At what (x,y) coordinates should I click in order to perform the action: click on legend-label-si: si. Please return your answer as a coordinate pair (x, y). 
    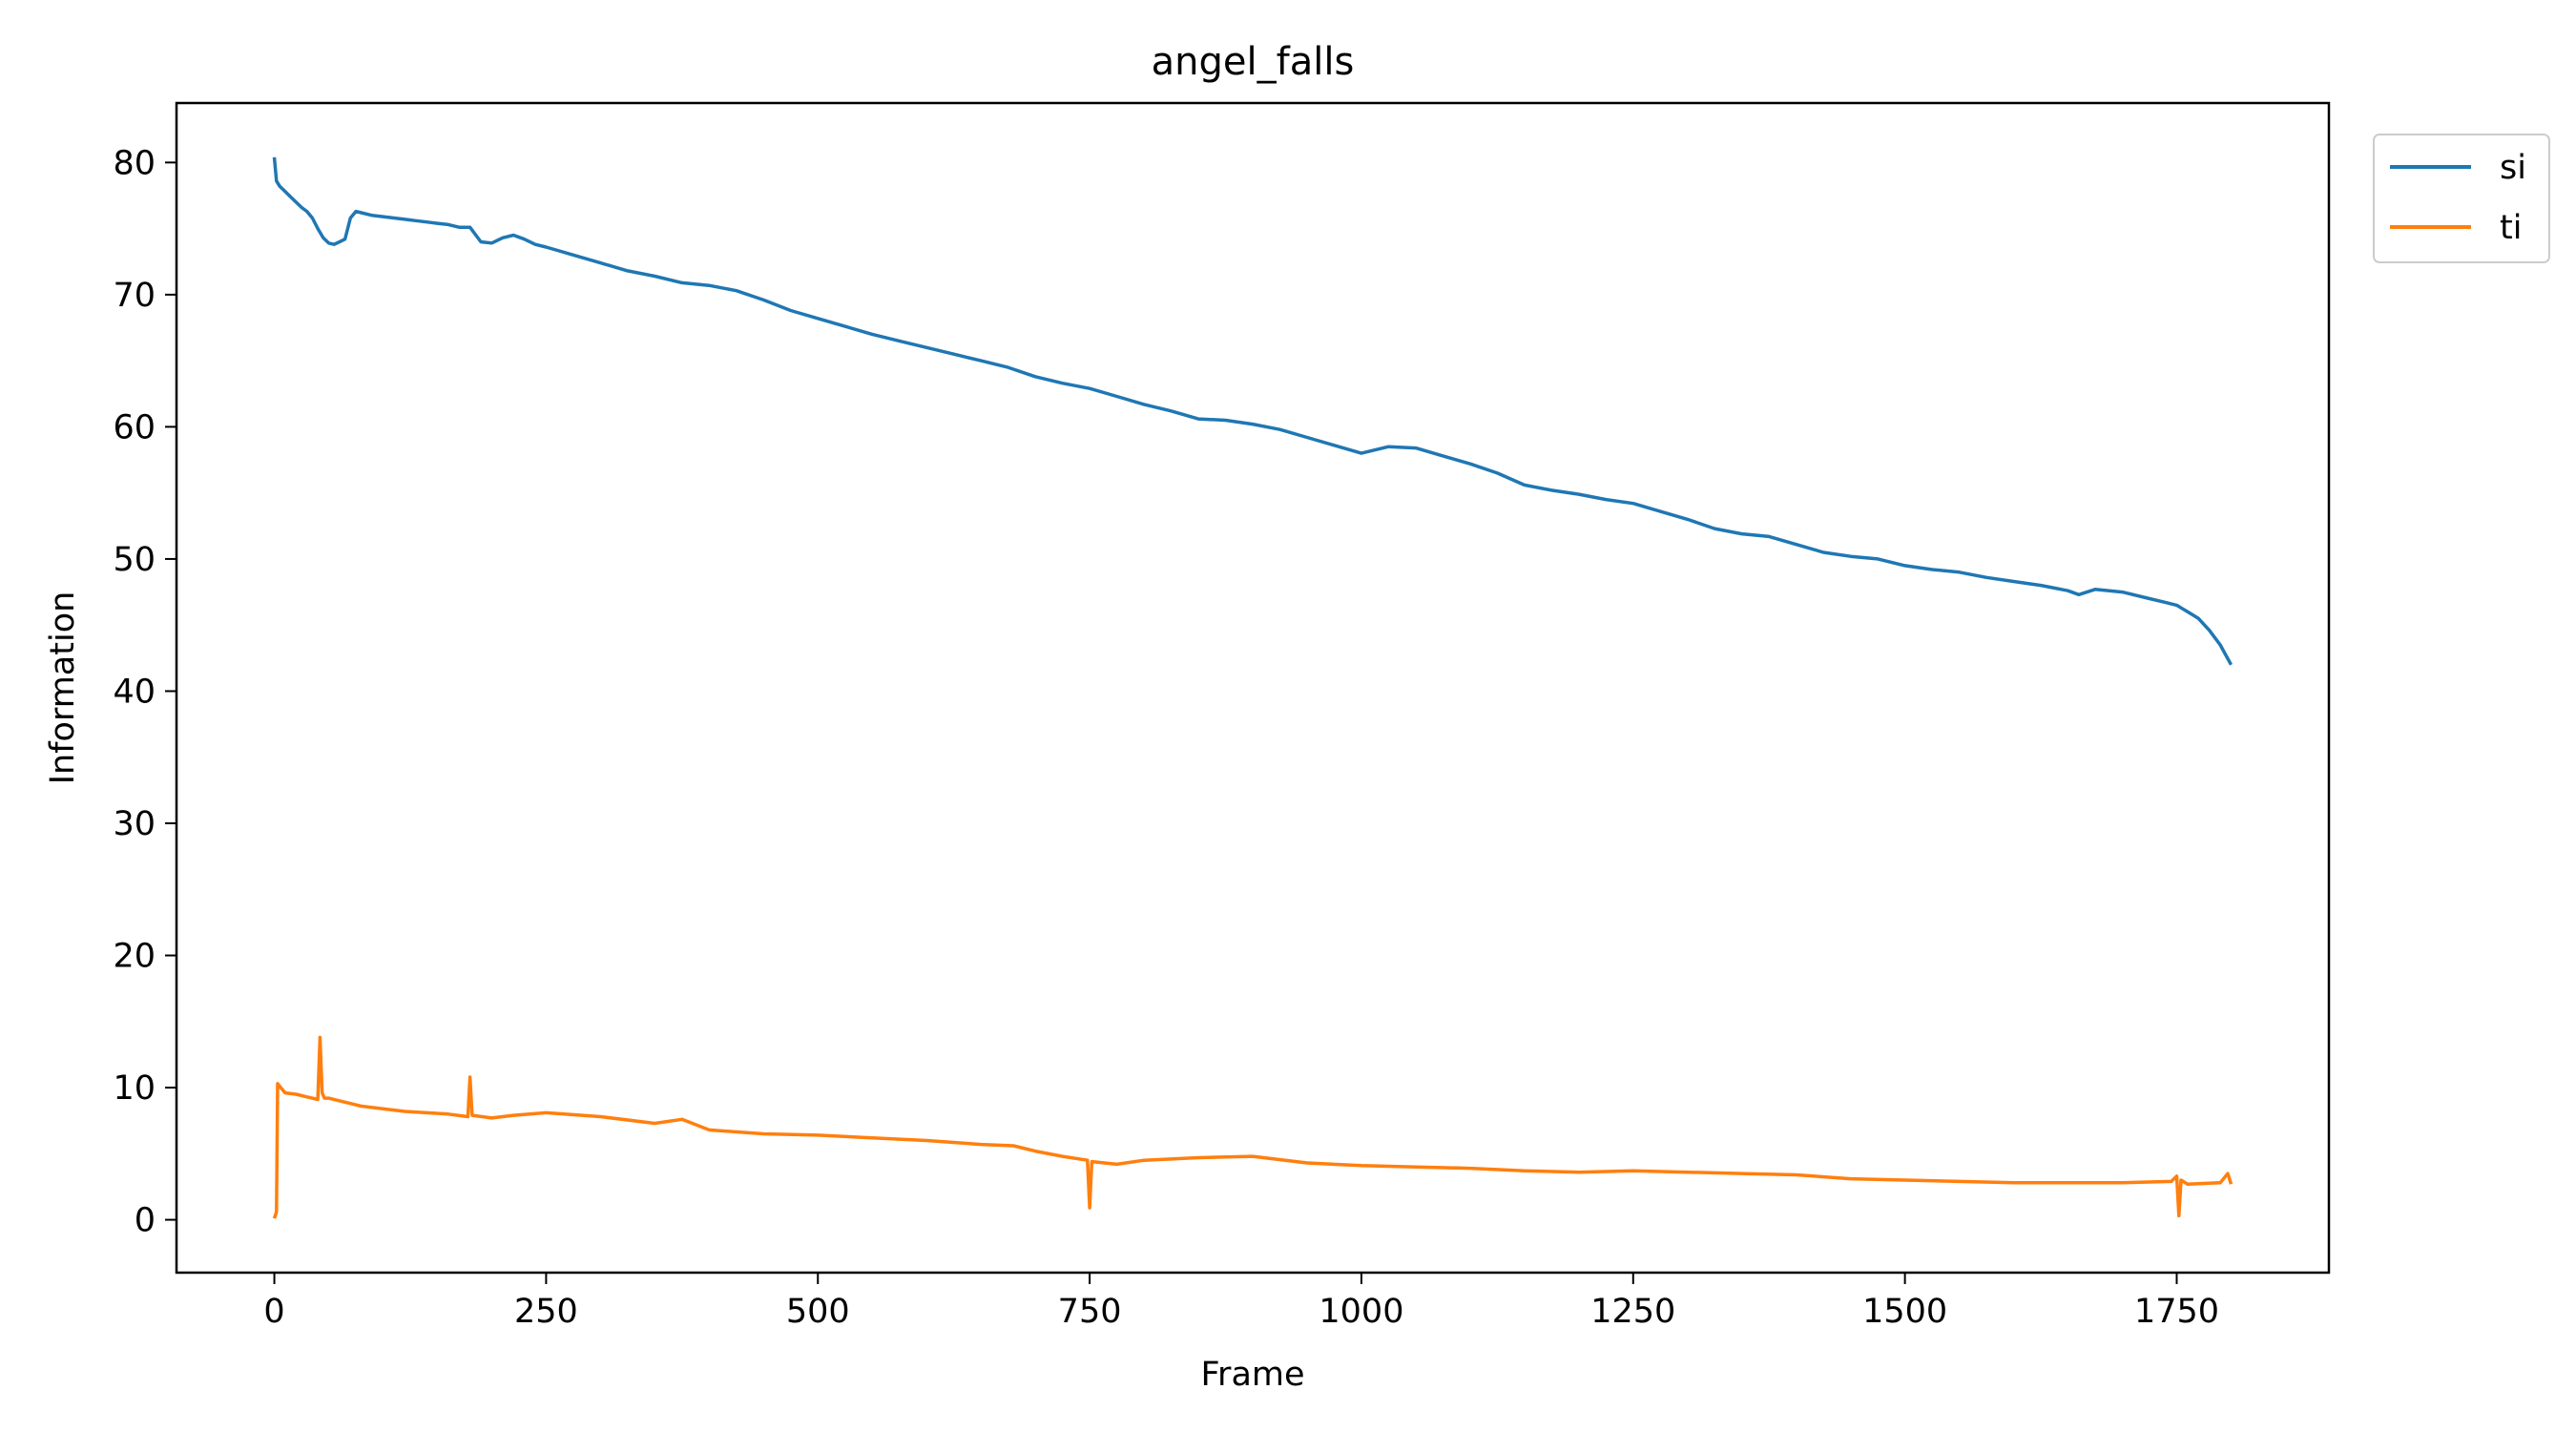
    Looking at the image, I should click on (2513, 168).